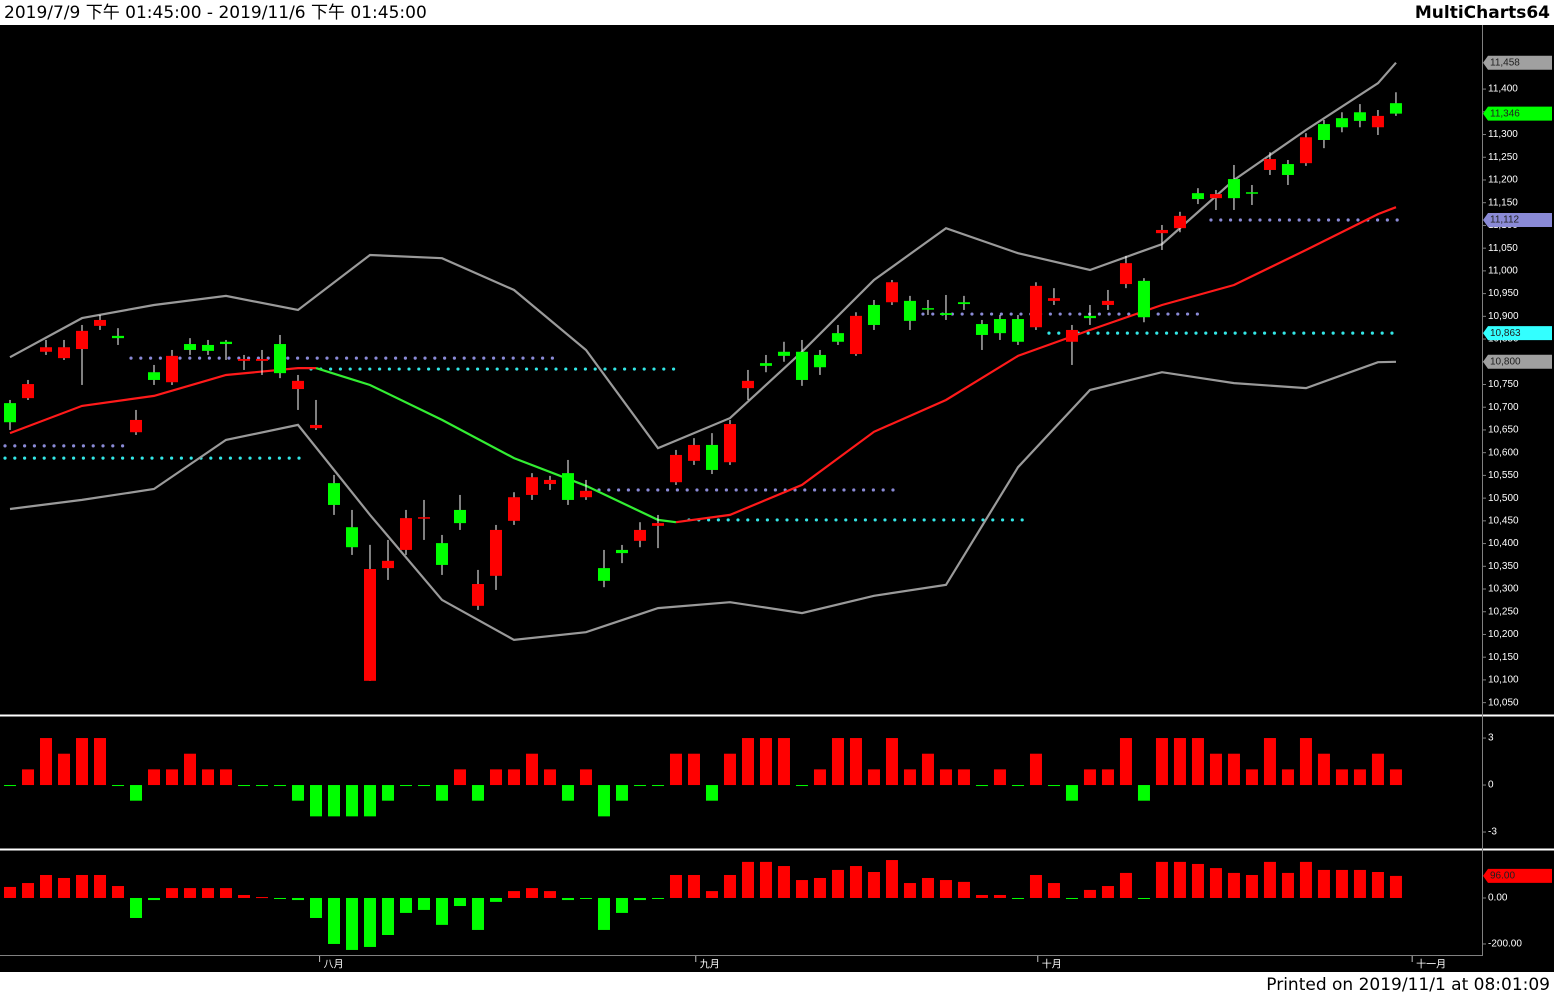 This screenshot has height=1000, width=1554. I want to click on footer-bar, so click(777, 984).